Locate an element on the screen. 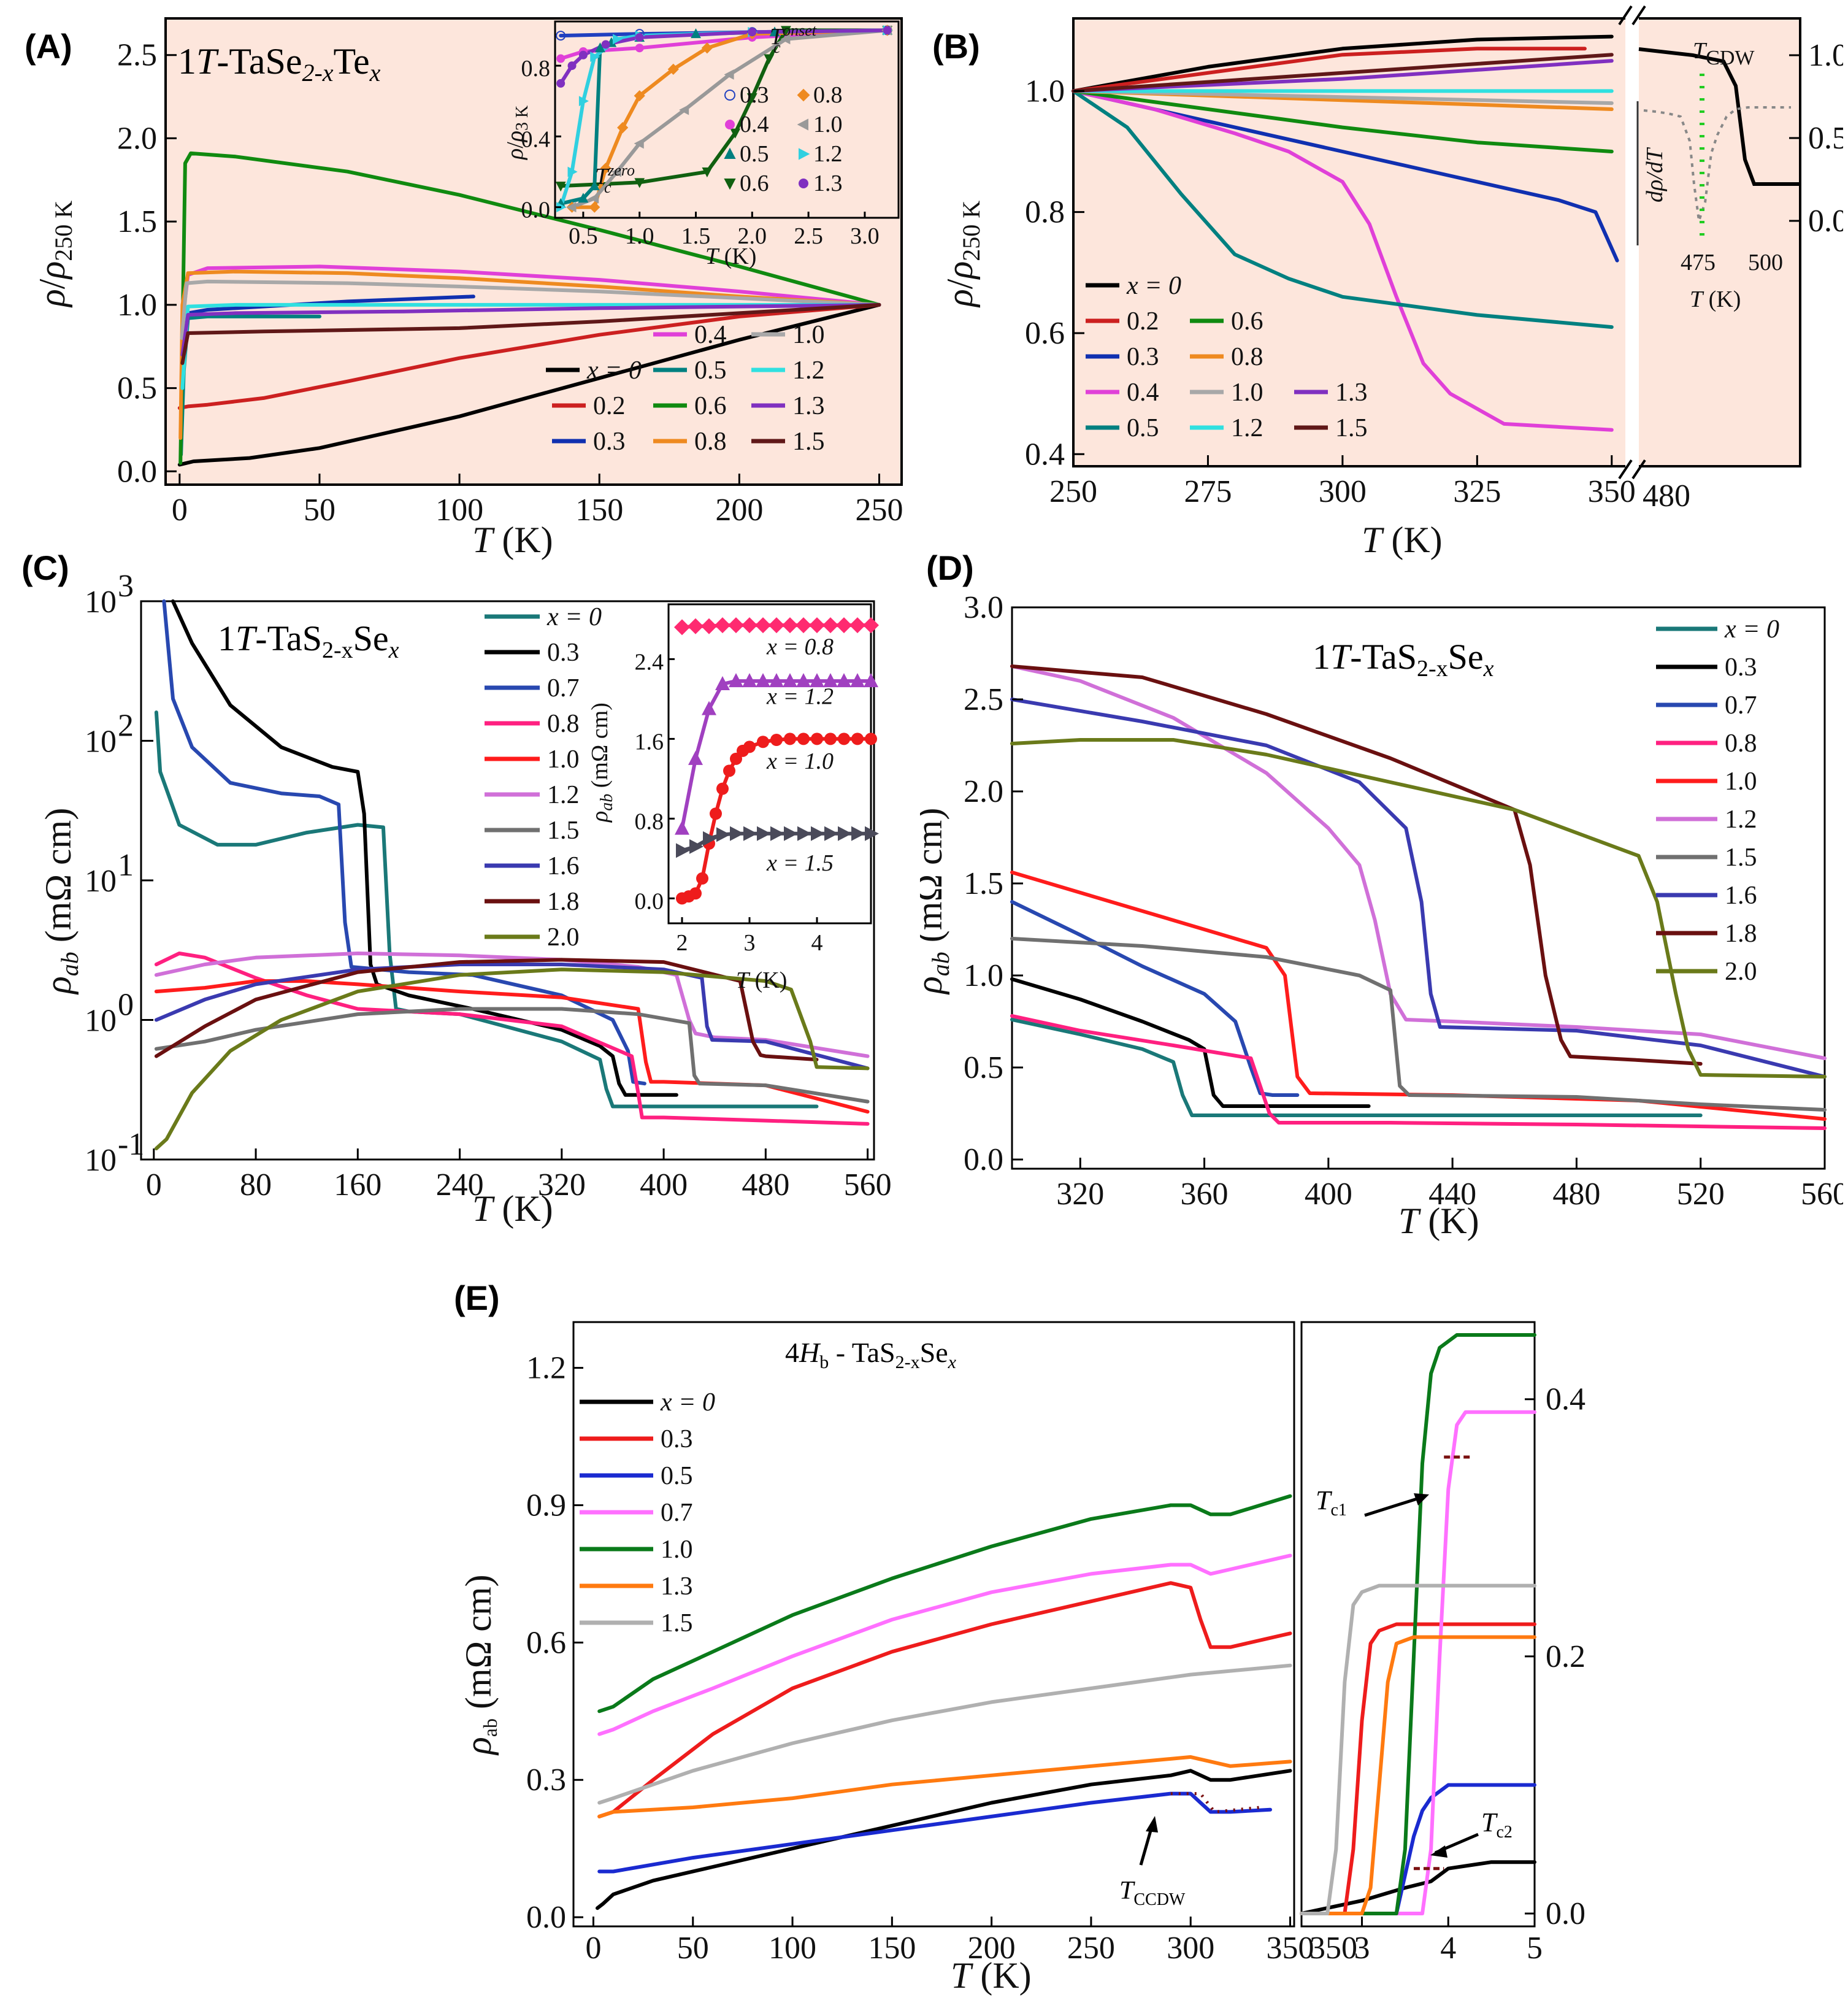  panel-a-legend-label: 0.2 is located at coordinates (609, 406).